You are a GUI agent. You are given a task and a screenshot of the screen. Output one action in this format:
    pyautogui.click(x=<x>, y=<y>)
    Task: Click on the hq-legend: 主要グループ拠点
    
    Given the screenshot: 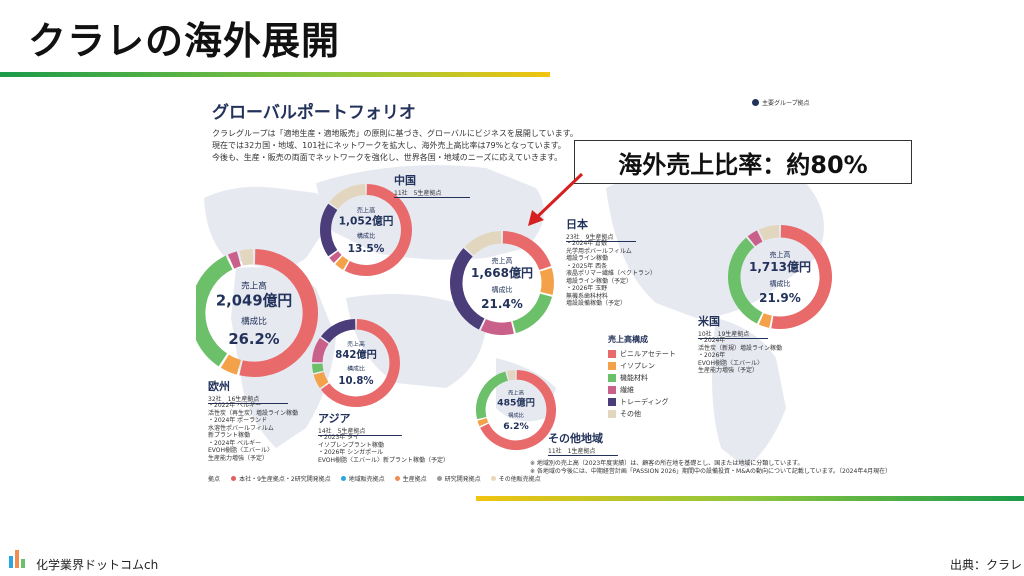 What is the action you would take?
    pyautogui.click(x=781, y=102)
    